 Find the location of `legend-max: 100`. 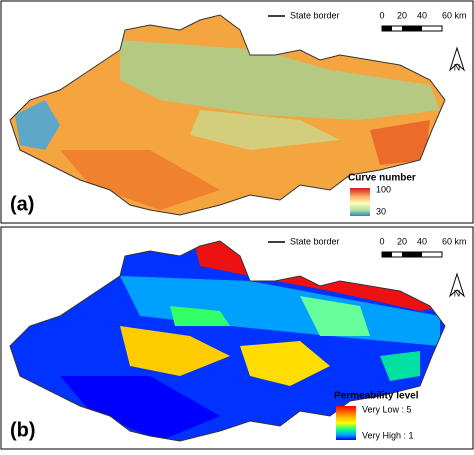

legend-max: 100 is located at coordinates (383, 189).